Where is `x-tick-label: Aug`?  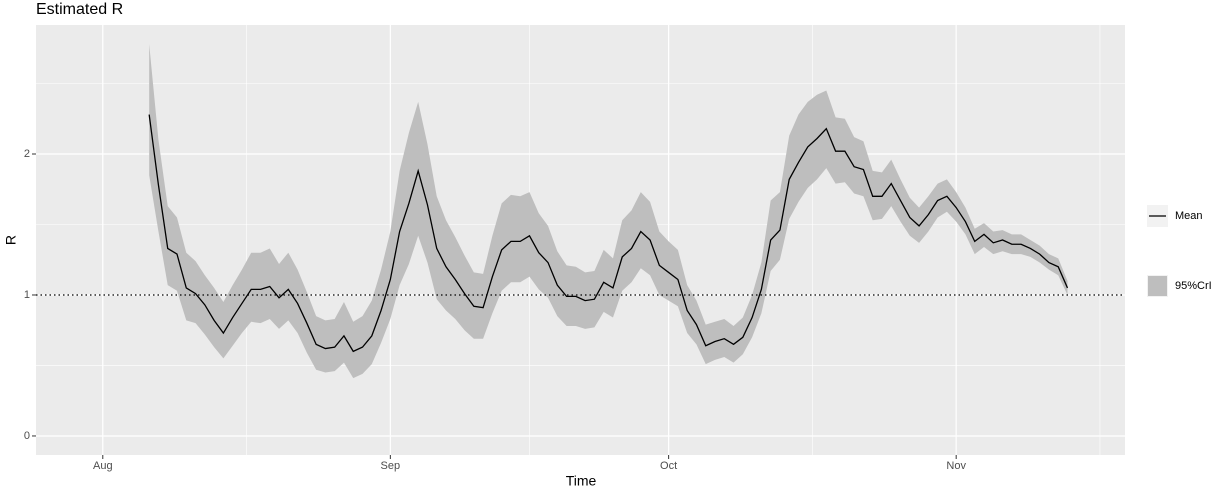
x-tick-label: Aug is located at coordinates (103, 466).